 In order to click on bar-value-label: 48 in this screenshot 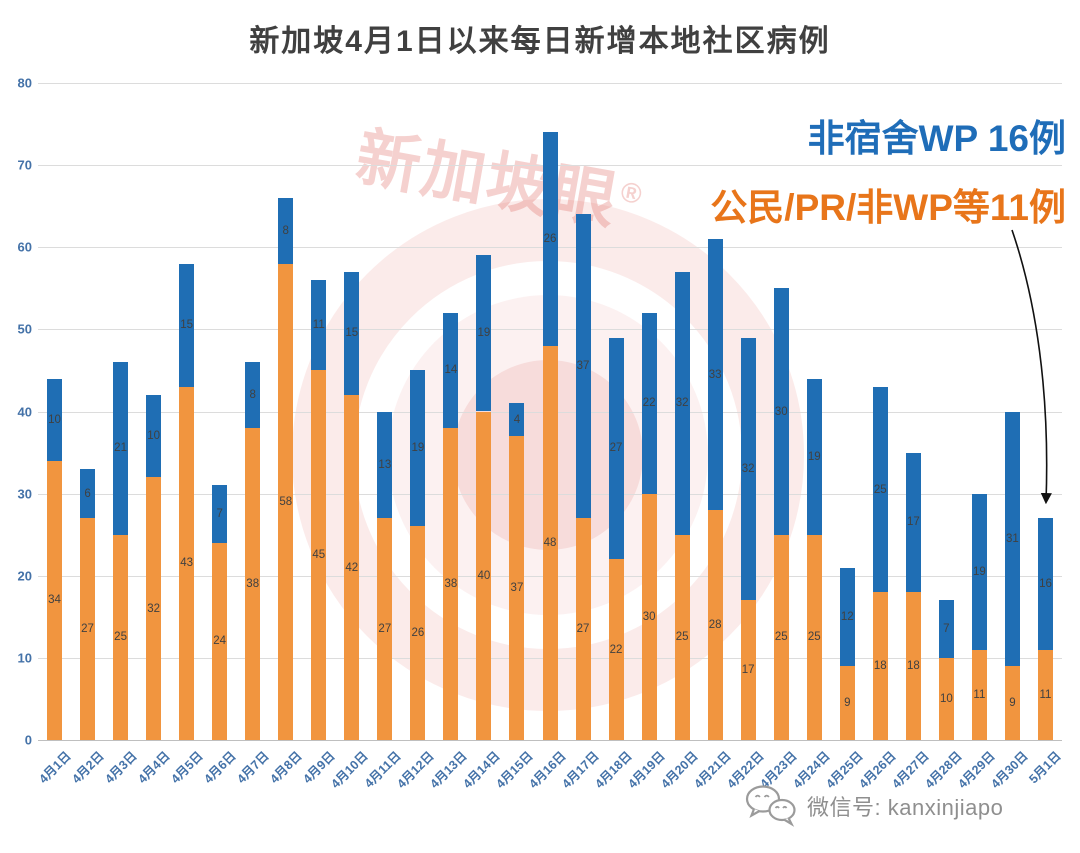, I will do `click(550, 542)`.